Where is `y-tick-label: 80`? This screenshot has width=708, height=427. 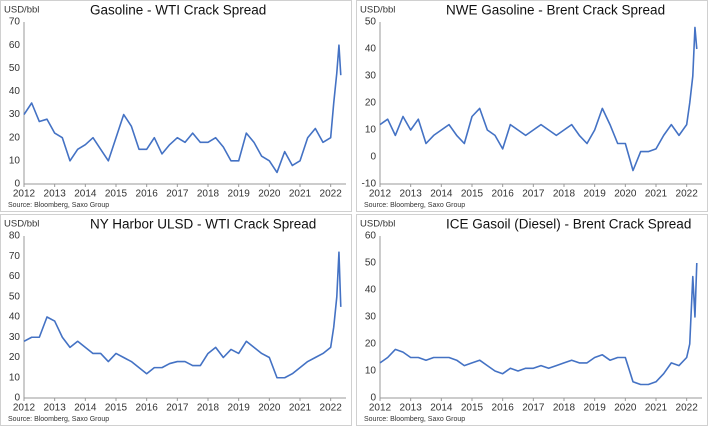 y-tick-label: 80 is located at coordinates (15, 236).